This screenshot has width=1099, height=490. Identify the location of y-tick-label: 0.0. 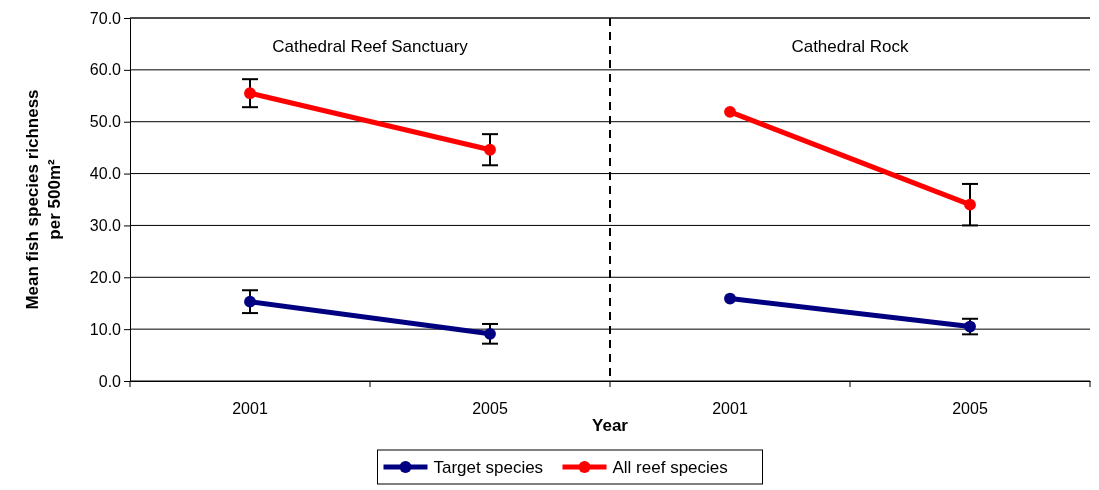
(110, 381).